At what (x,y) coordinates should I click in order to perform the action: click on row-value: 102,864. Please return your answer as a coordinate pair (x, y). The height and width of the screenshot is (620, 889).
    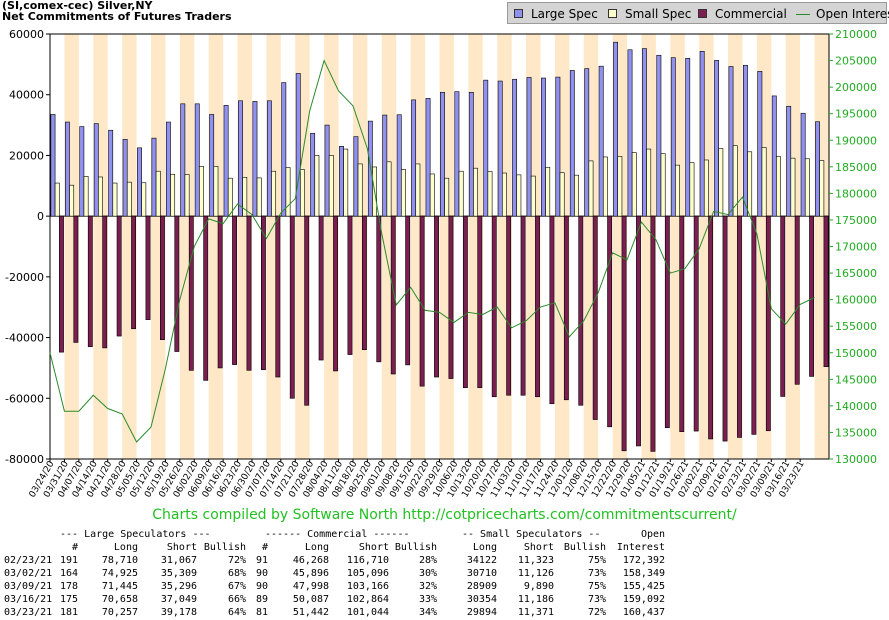
    Looking at the image, I should click on (368, 599).